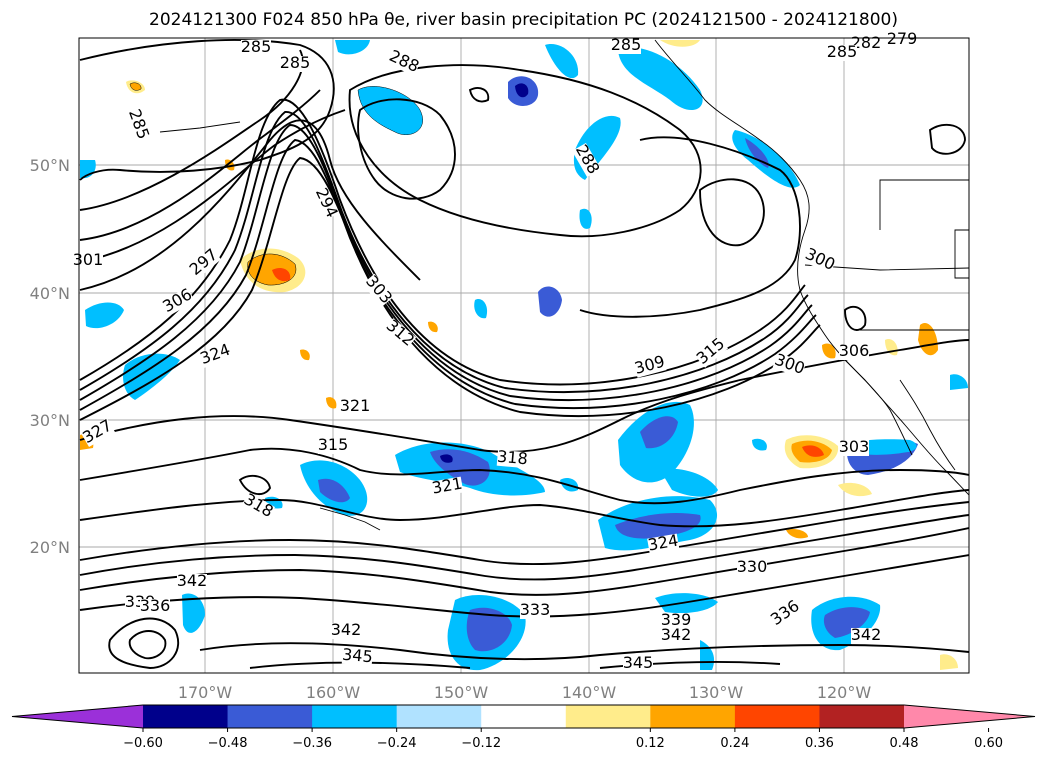 The width and height of the screenshot is (1047, 767). I want to click on contour-label-item: 315, so click(333, 444).